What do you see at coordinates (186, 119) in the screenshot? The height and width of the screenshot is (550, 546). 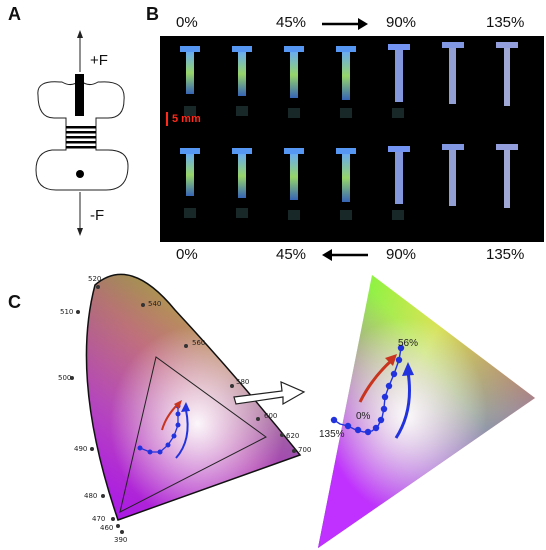 I see `scale-bar-label: 5 mm` at bounding box center [186, 119].